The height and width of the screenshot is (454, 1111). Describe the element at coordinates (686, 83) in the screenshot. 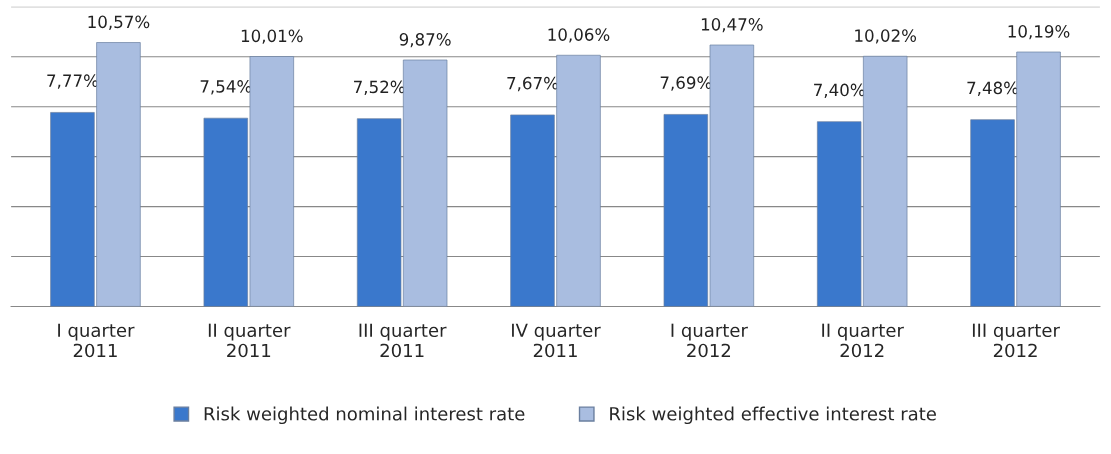

I see `data-label: 7,69%` at that location.